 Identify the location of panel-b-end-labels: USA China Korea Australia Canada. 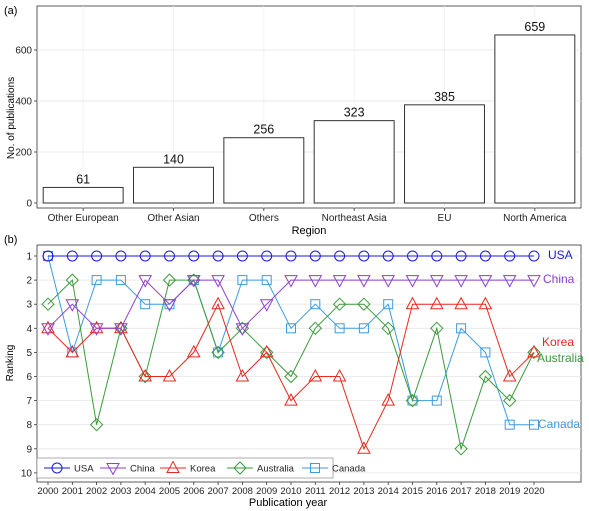
(560, 339).